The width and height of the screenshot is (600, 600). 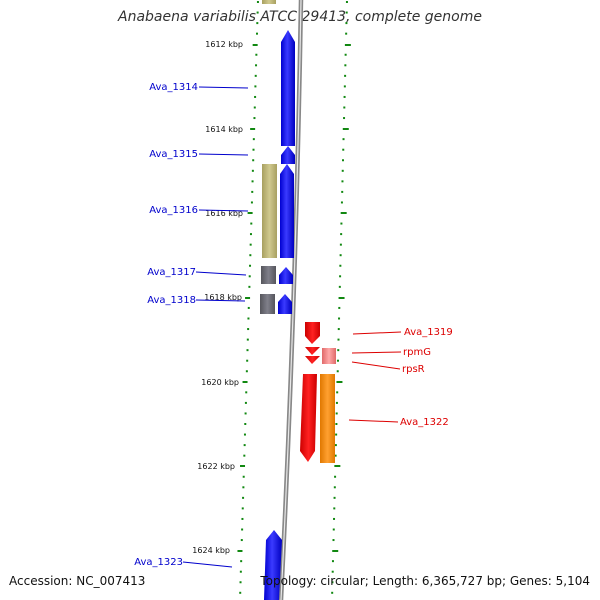 What do you see at coordinates (413, 369) in the screenshot?
I see `gene-label-rpsr: rpsR` at bounding box center [413, 369].